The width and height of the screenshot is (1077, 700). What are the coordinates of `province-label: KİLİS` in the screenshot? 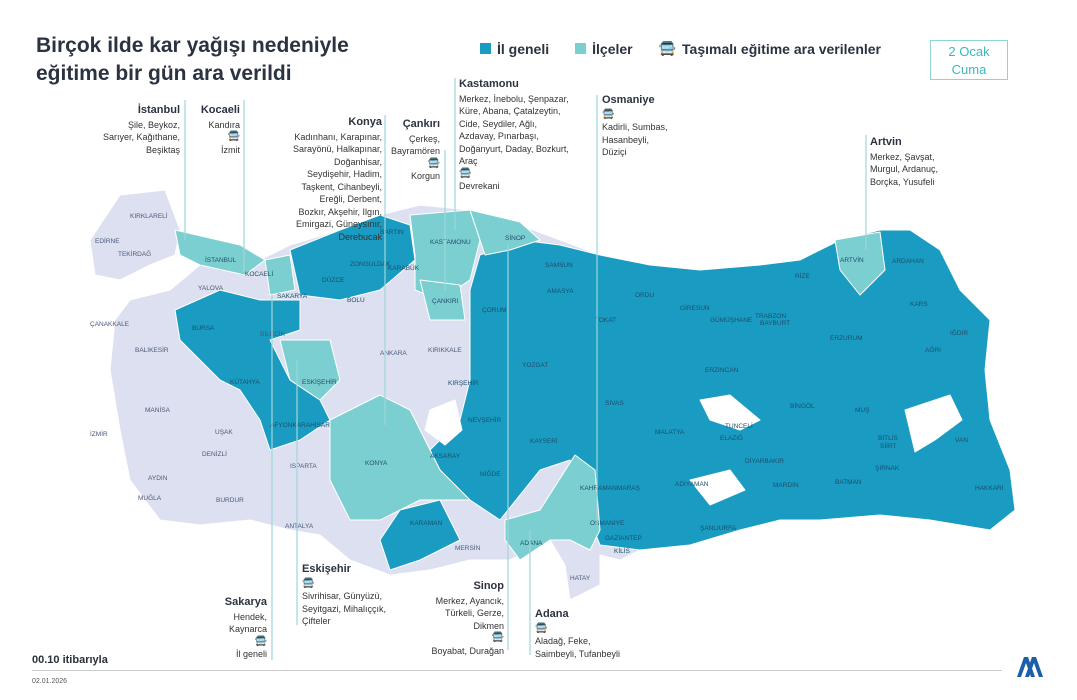 It's located at (622, 550).